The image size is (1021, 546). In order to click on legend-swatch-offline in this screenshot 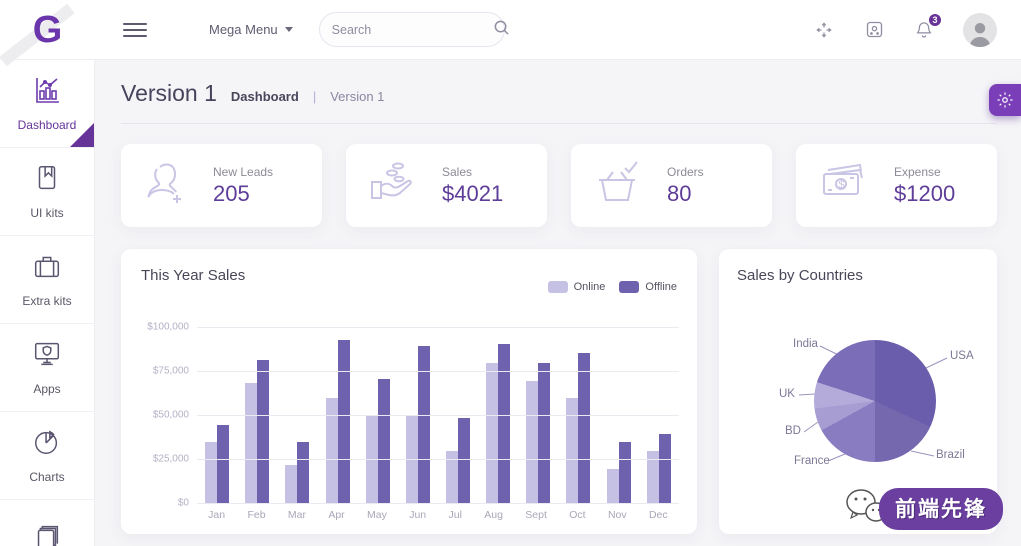, I will do `click(629, 287)`.